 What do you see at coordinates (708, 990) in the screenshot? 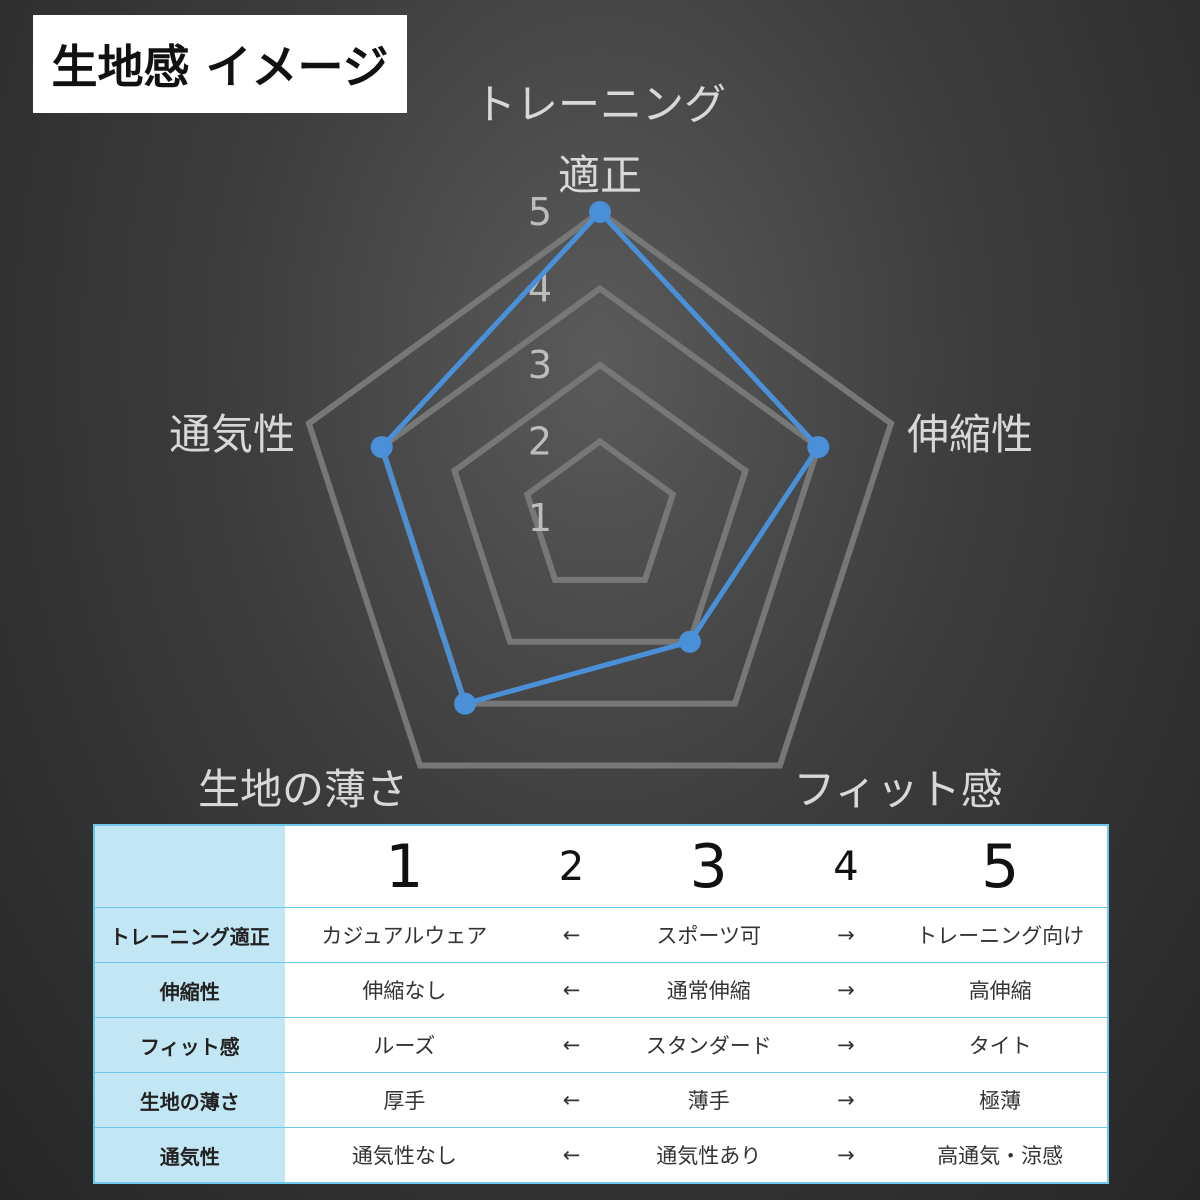
I see `cell-3: 通常伸縮` at bounding box center [708, 990].